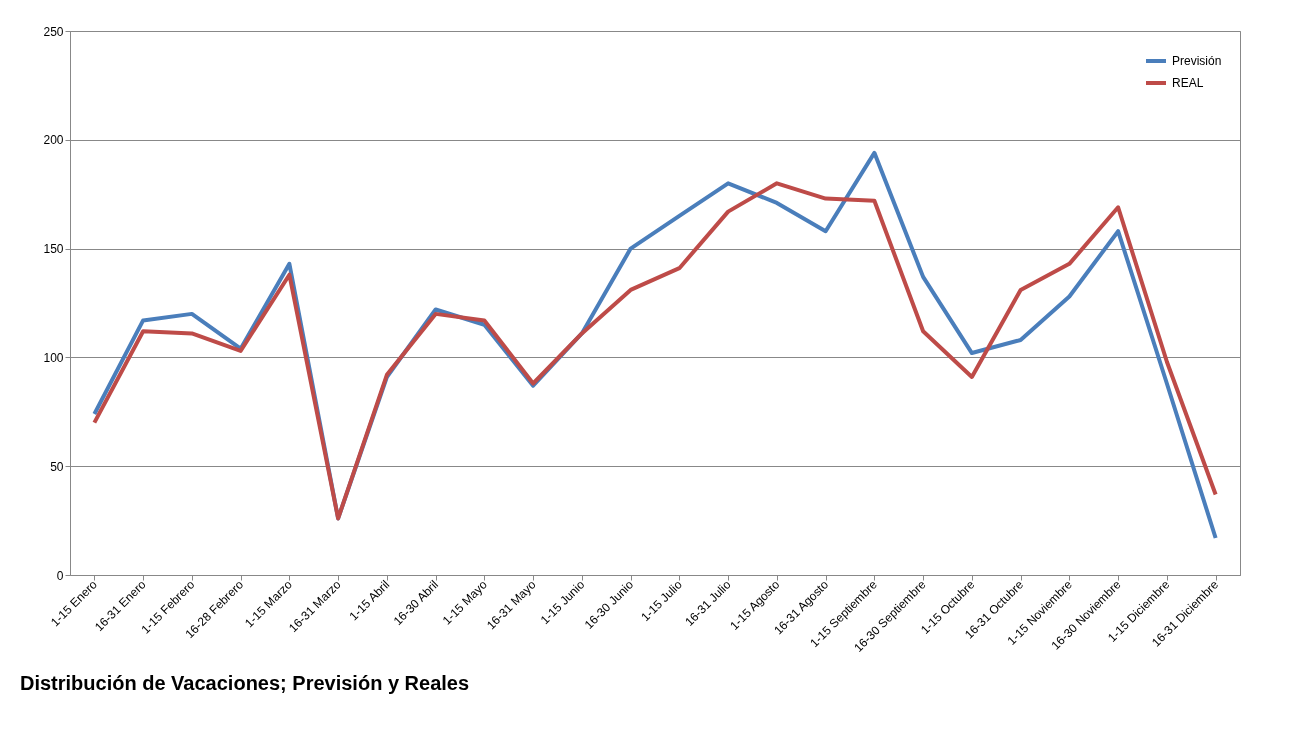  What do you see at coordinates (53, 31) in the screenshot?
I see `y-tick-label: 250` at bounding box center [53, 31].